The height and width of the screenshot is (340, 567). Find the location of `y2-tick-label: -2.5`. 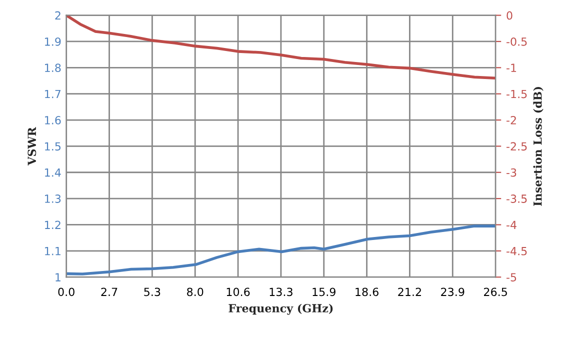

y2-tick-label: -2.5 is located at coordinates (516, 146).